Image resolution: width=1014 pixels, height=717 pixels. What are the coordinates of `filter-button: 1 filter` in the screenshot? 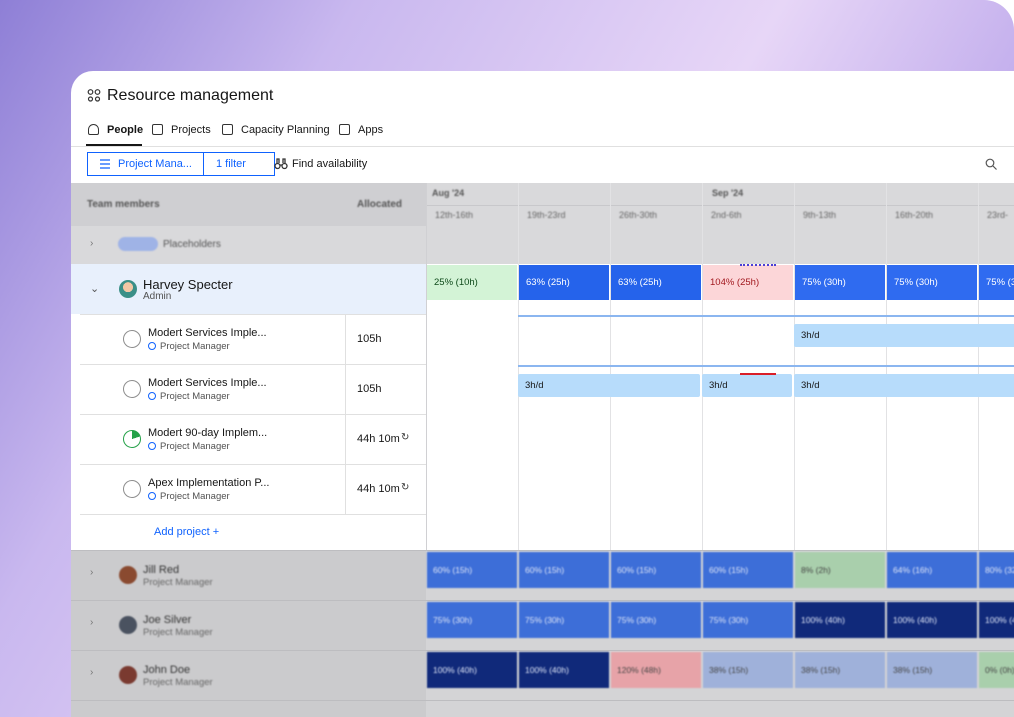 It's located at (231, 164).